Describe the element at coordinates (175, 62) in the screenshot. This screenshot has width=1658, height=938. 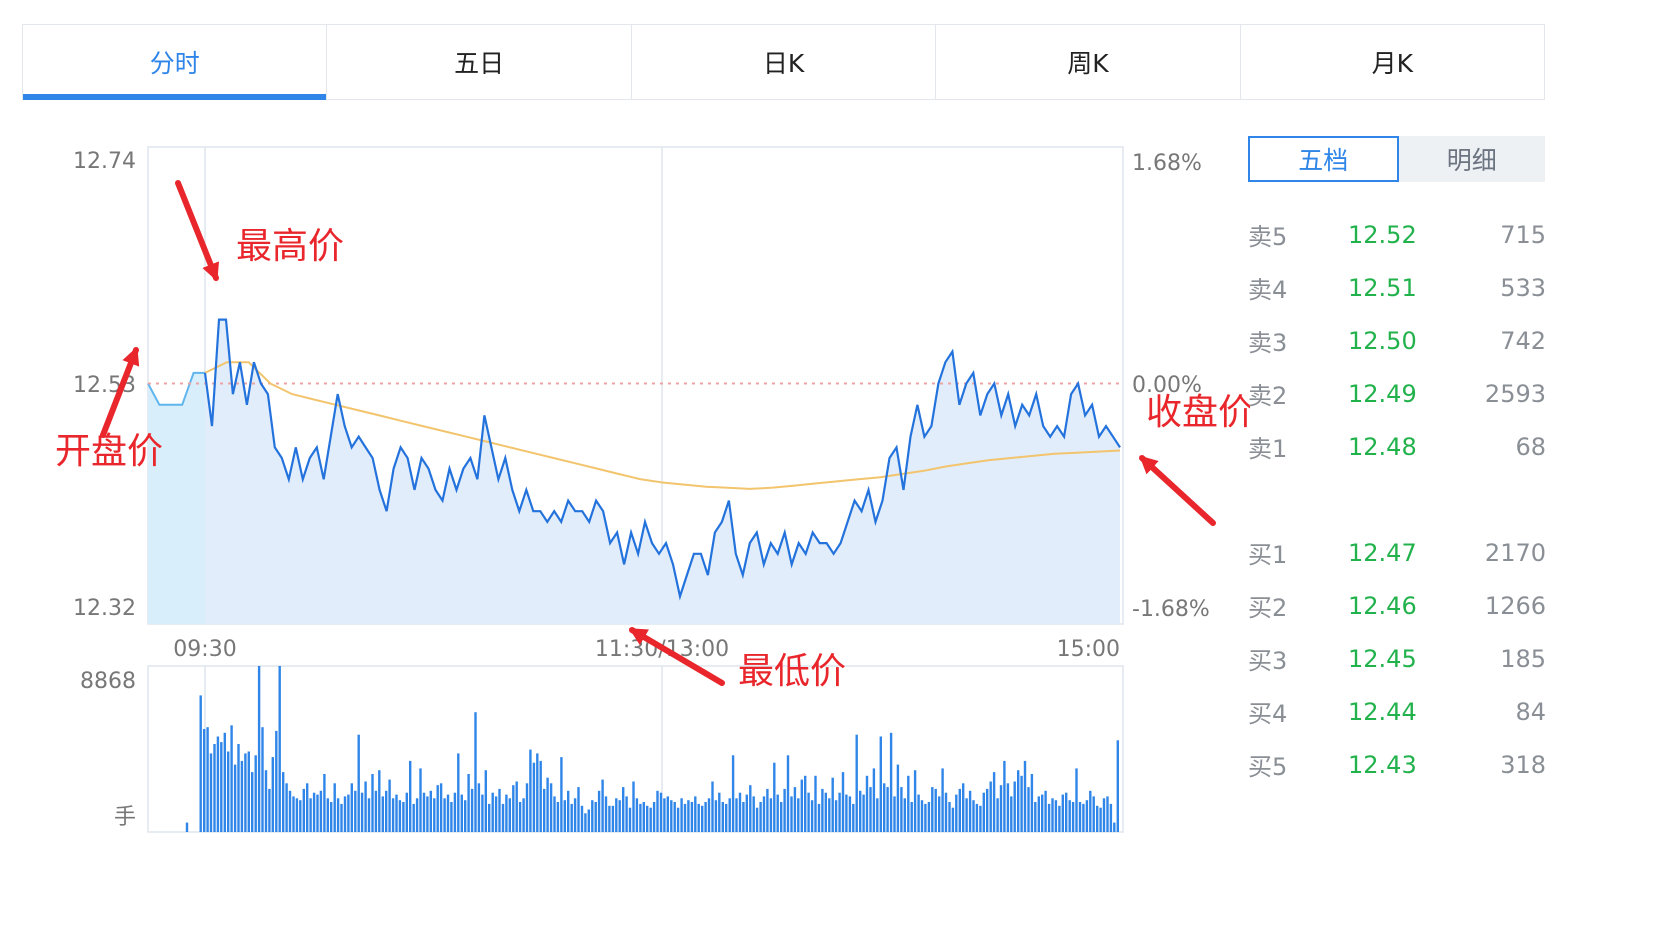
I see `tab-intraday: 分时` at that location.